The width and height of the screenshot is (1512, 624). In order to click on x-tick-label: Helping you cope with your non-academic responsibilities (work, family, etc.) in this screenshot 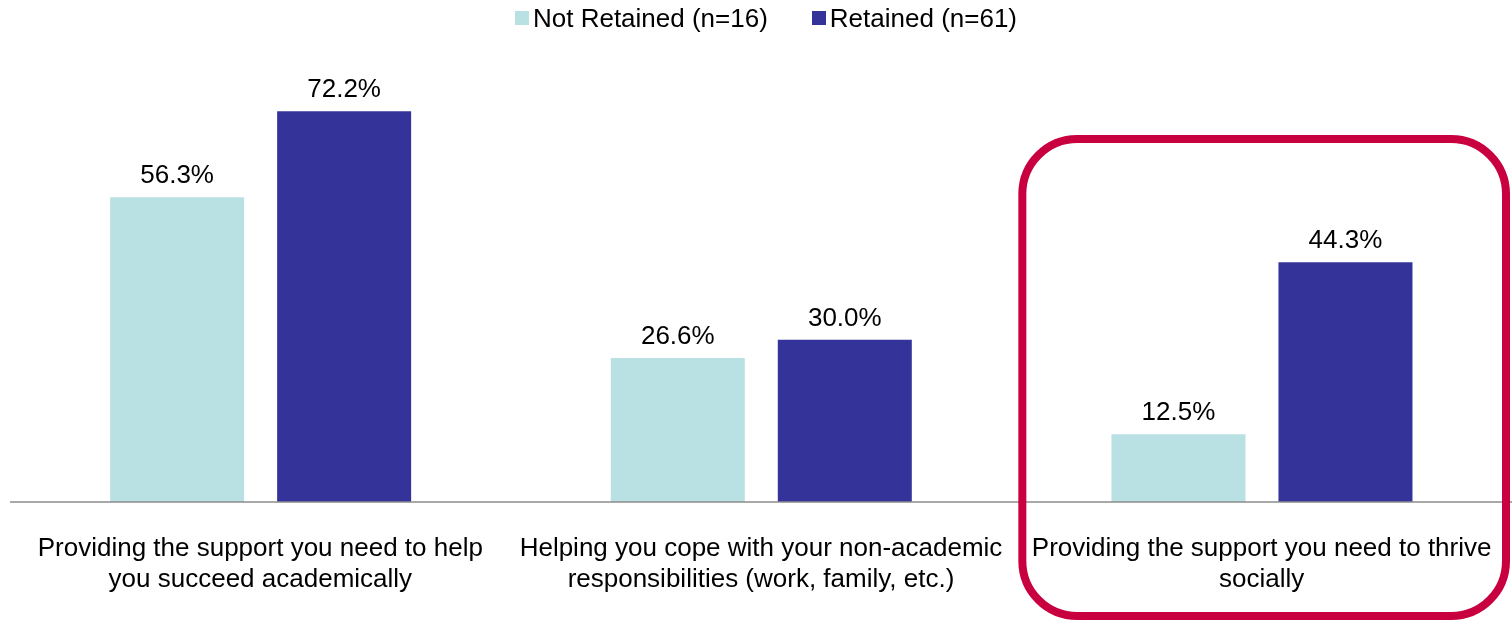, I will do `click(761, 562)`.